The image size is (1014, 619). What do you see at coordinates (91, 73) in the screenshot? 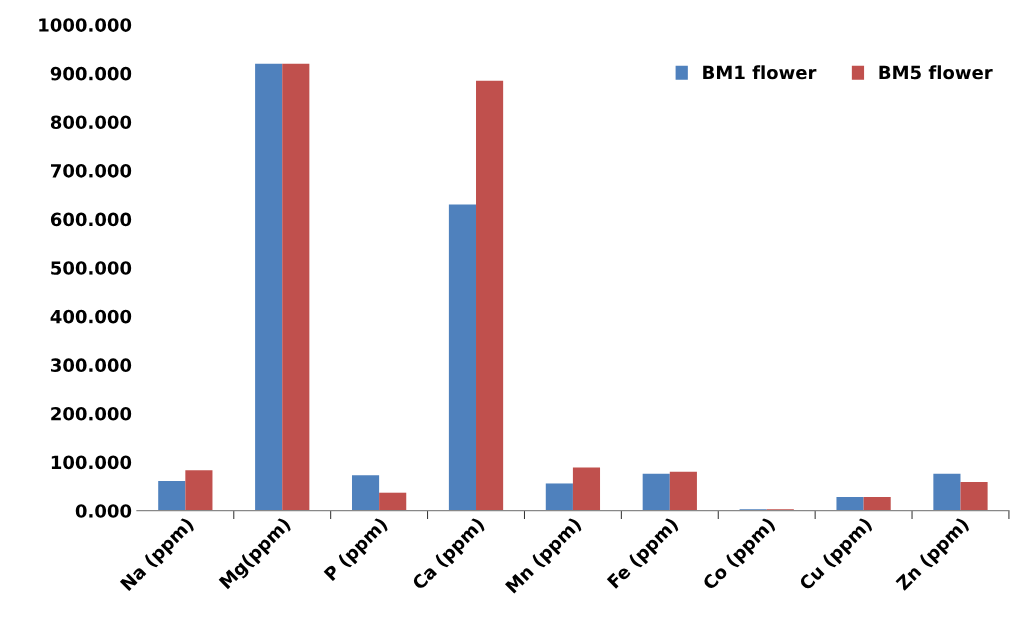
I see `y-tick-label: 900.000` at bounding box center [91, 73].